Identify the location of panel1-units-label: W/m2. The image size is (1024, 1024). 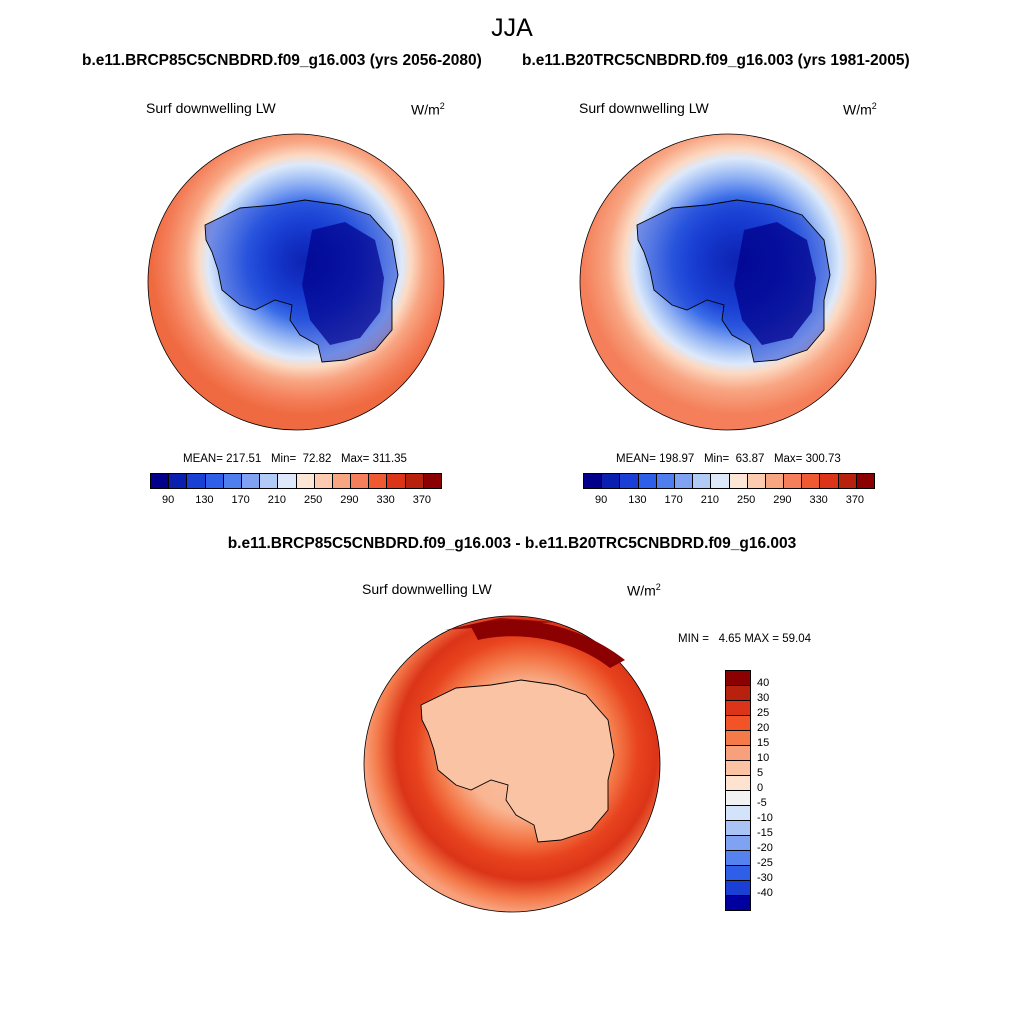
(428, 109).